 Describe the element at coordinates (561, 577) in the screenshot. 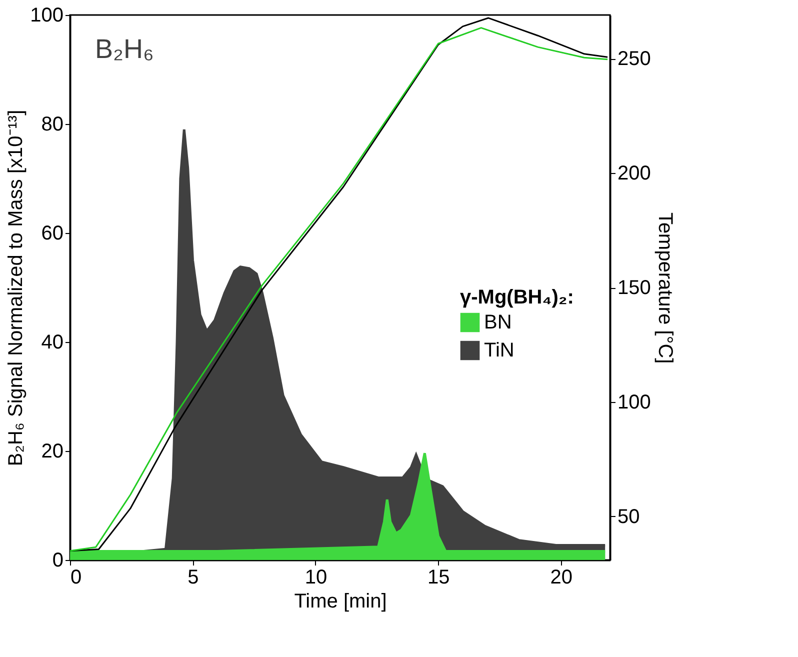

I see `x-tick-label: 20` at that location.